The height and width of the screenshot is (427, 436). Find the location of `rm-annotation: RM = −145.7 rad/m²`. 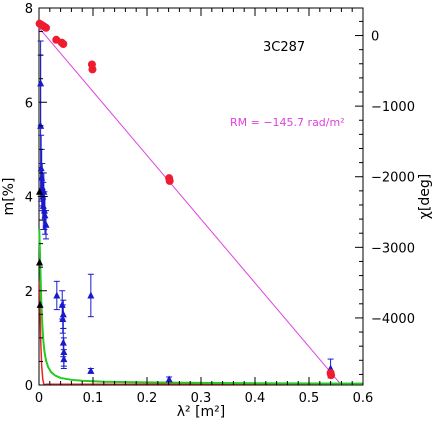

rm-annotation: RM = −145.7 rad/m² is located at coordinates (287, 122).